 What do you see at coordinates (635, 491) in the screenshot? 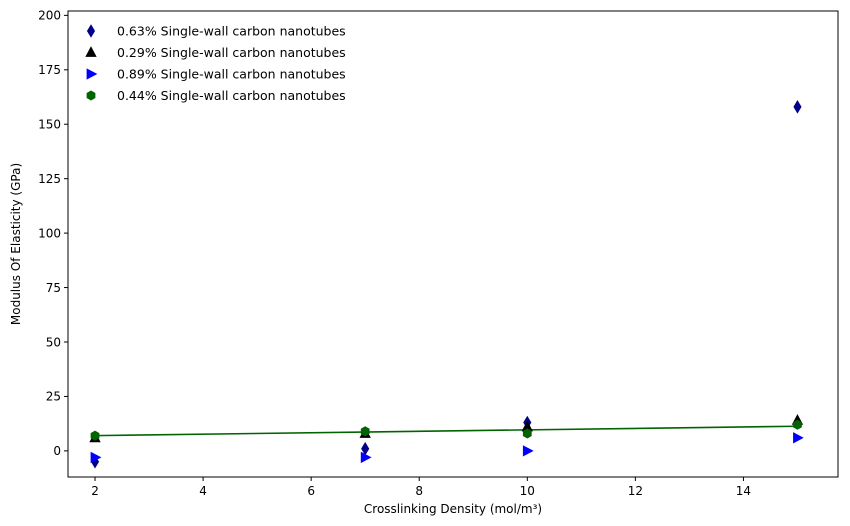
I see `x-tick-label: 12` at bounding box center [635, 491].